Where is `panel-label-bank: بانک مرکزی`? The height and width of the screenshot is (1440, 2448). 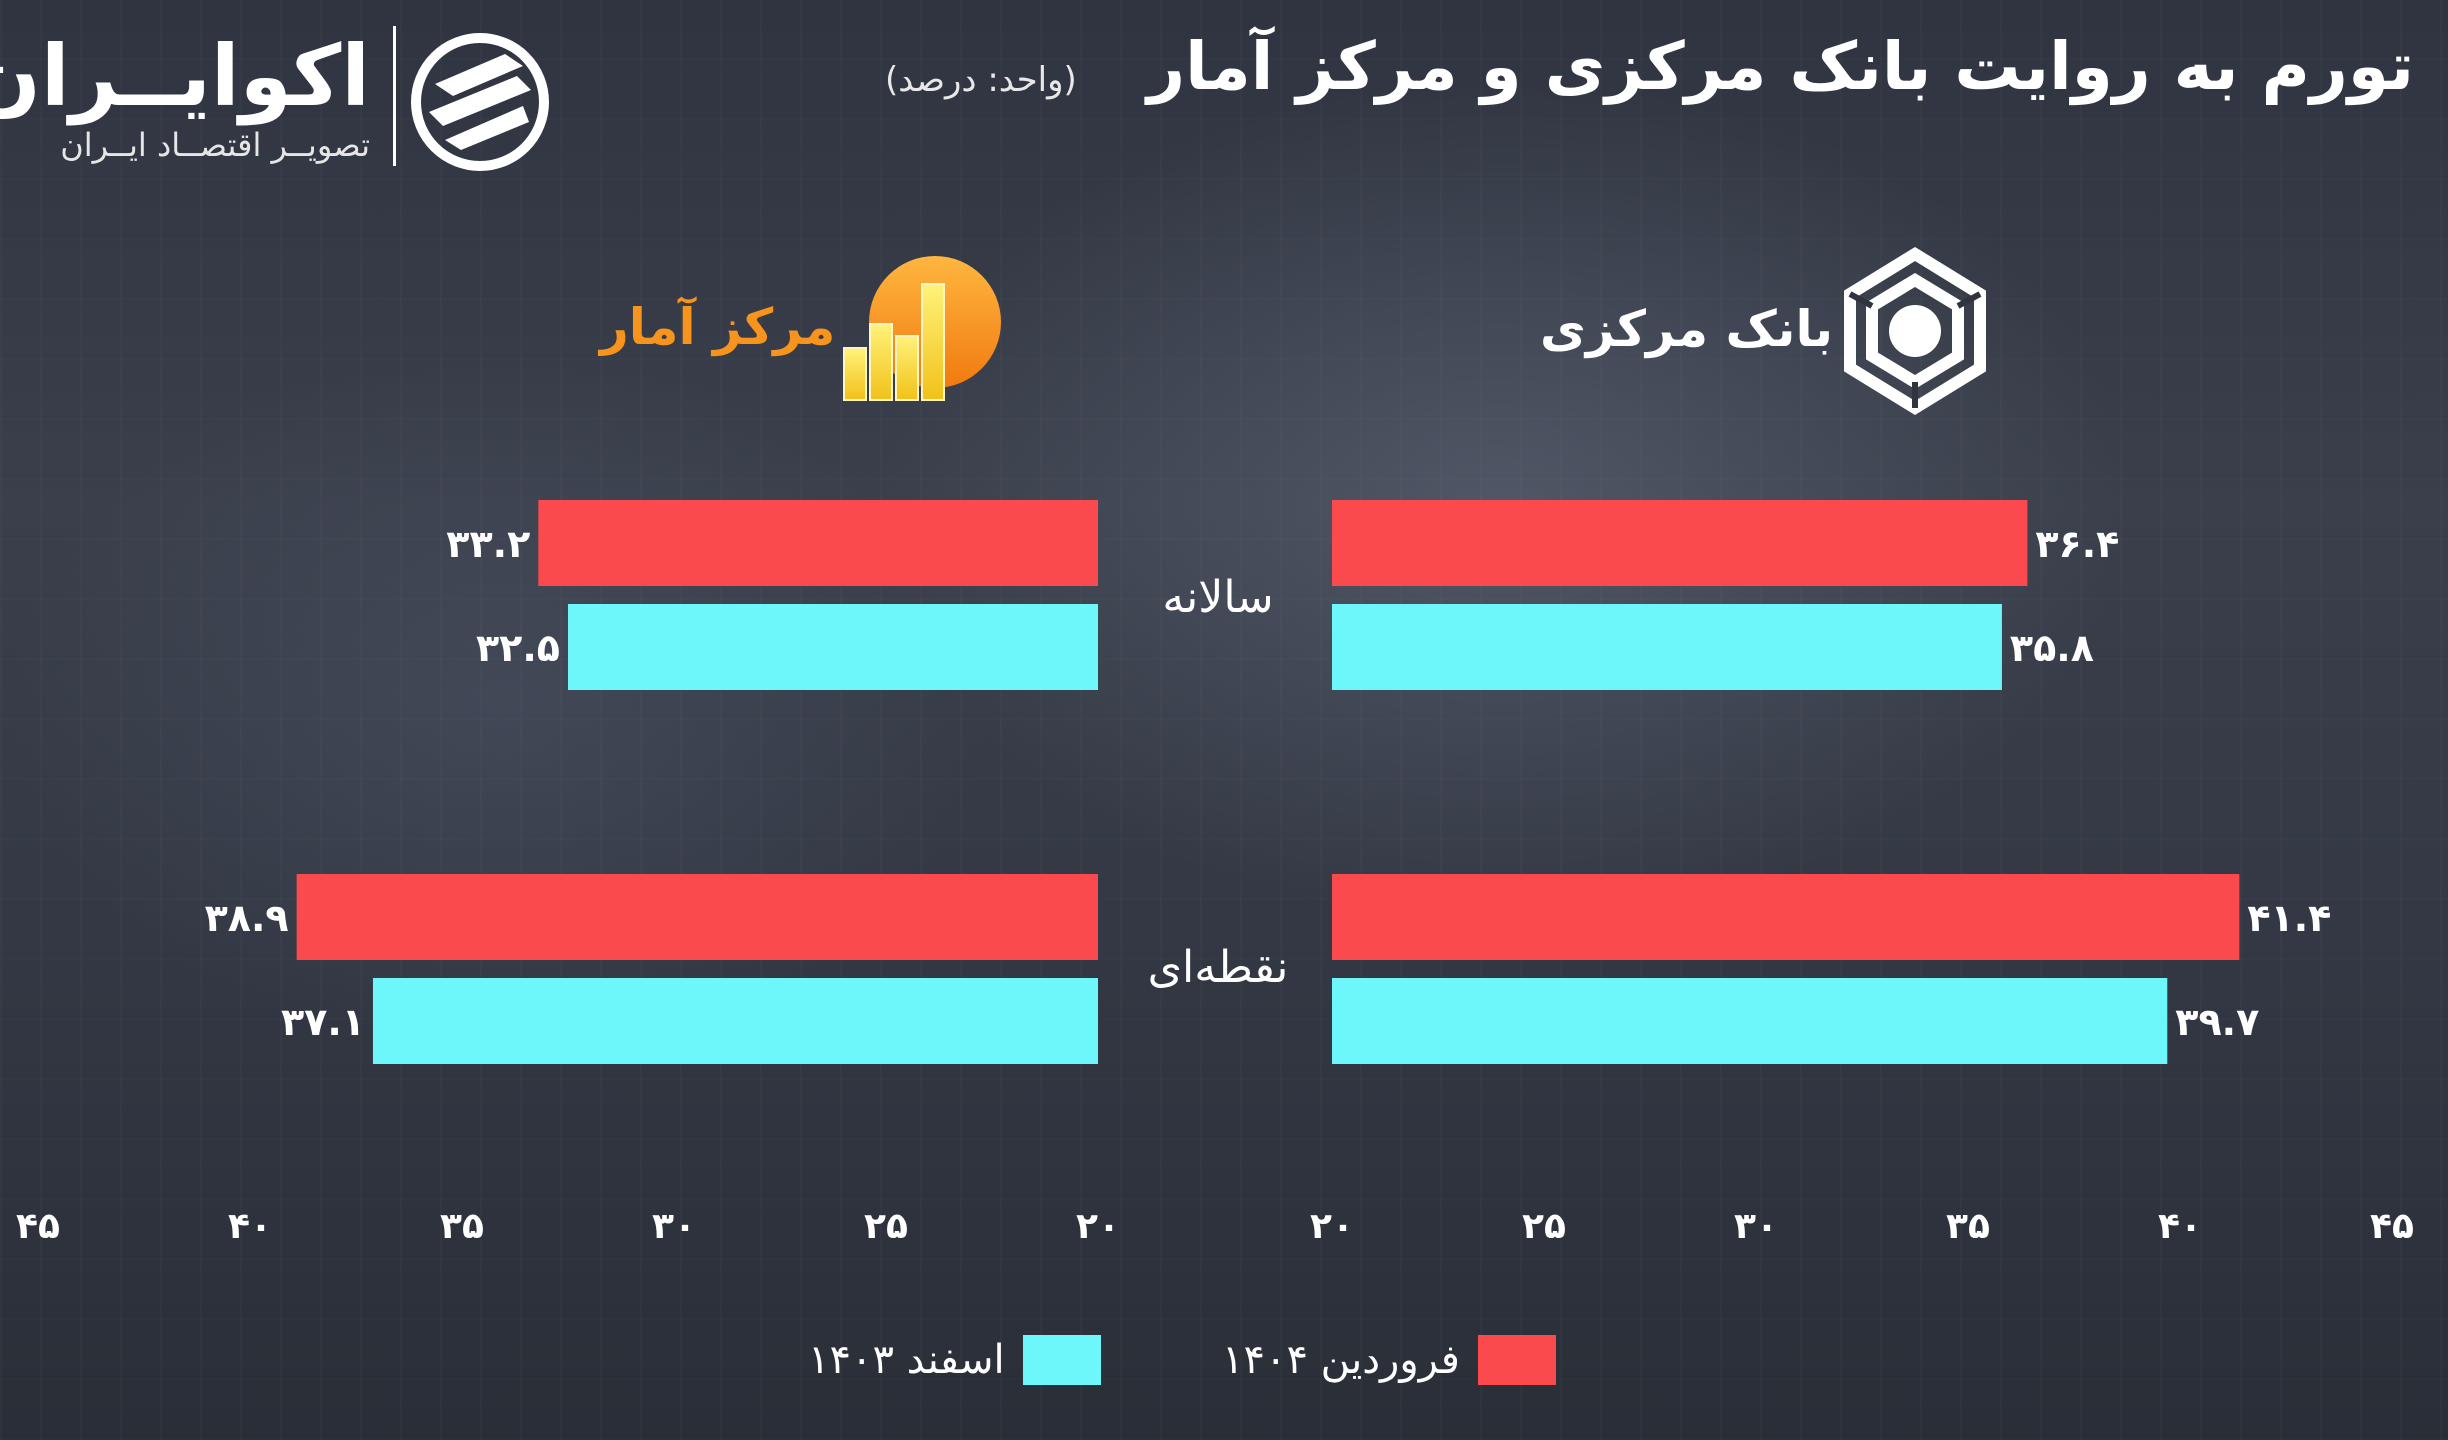
panel-label-bank: بانک مرکزی is located at coordinates (1686, 329).